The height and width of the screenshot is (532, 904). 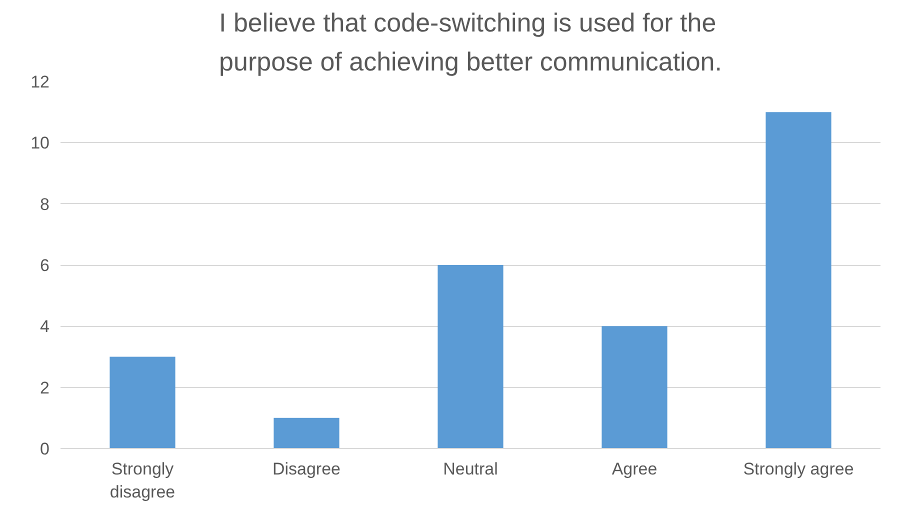 What do you see at coordinates (470, 469) in the screenshot?
I see `x-tick-label: Neutral` at bounding box center [470, 469].